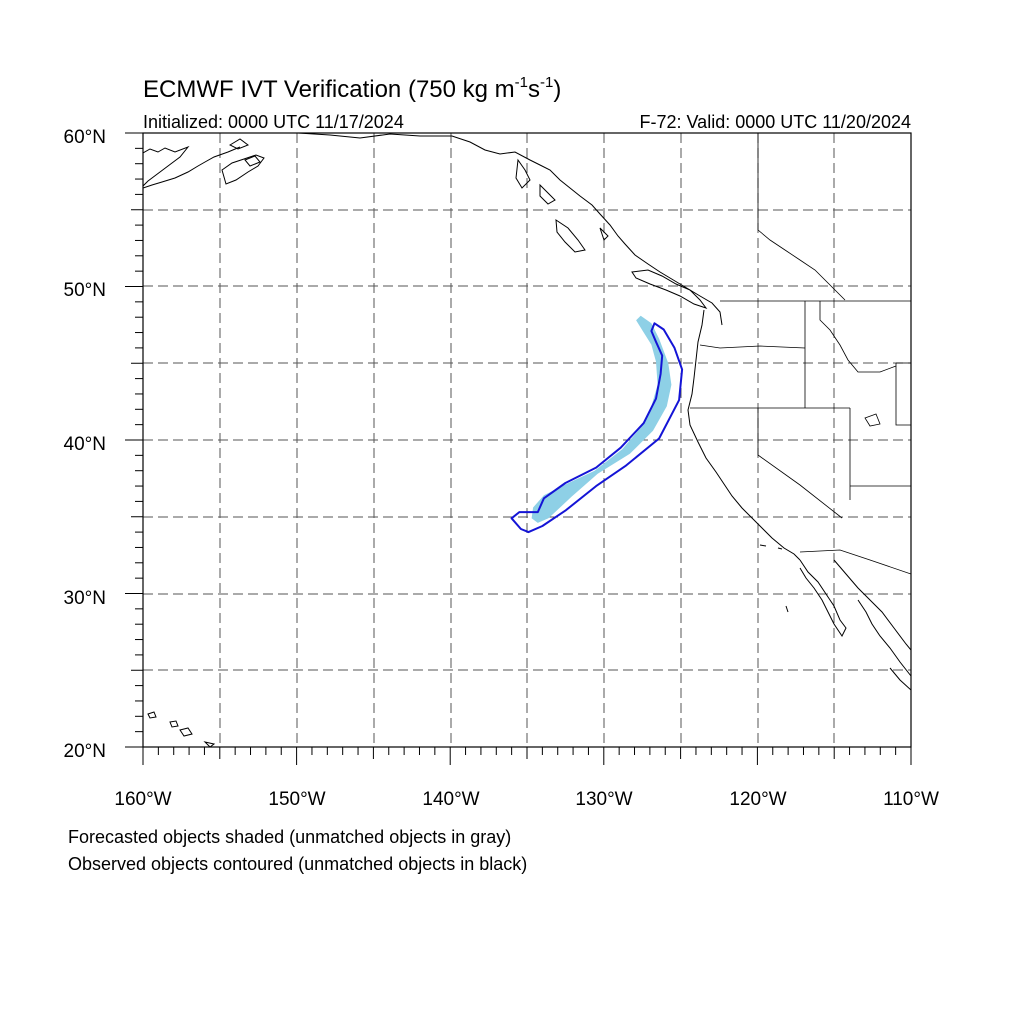 Image resolution: width=1024 pixels, height=1024 pixels. I want to click on longitude-labels: 160°W 150°W 140°W 130°W 120°W 110°W, so click(526, 799).